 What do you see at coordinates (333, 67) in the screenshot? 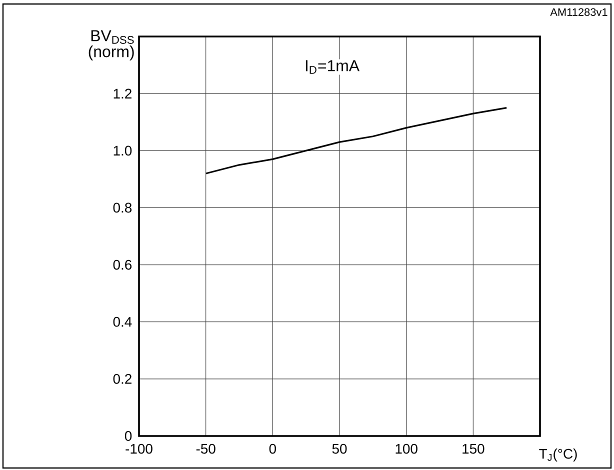
I see `annotation: I$_{D}$=1mA` at bounding box center [333, 67].